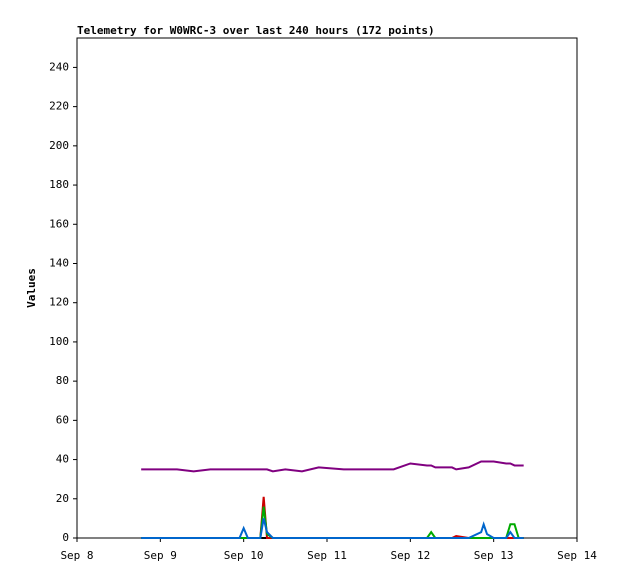  Describe the element at coordinates (62, 459) in the screenshot. I see `y-tick-label: 40` at that location.